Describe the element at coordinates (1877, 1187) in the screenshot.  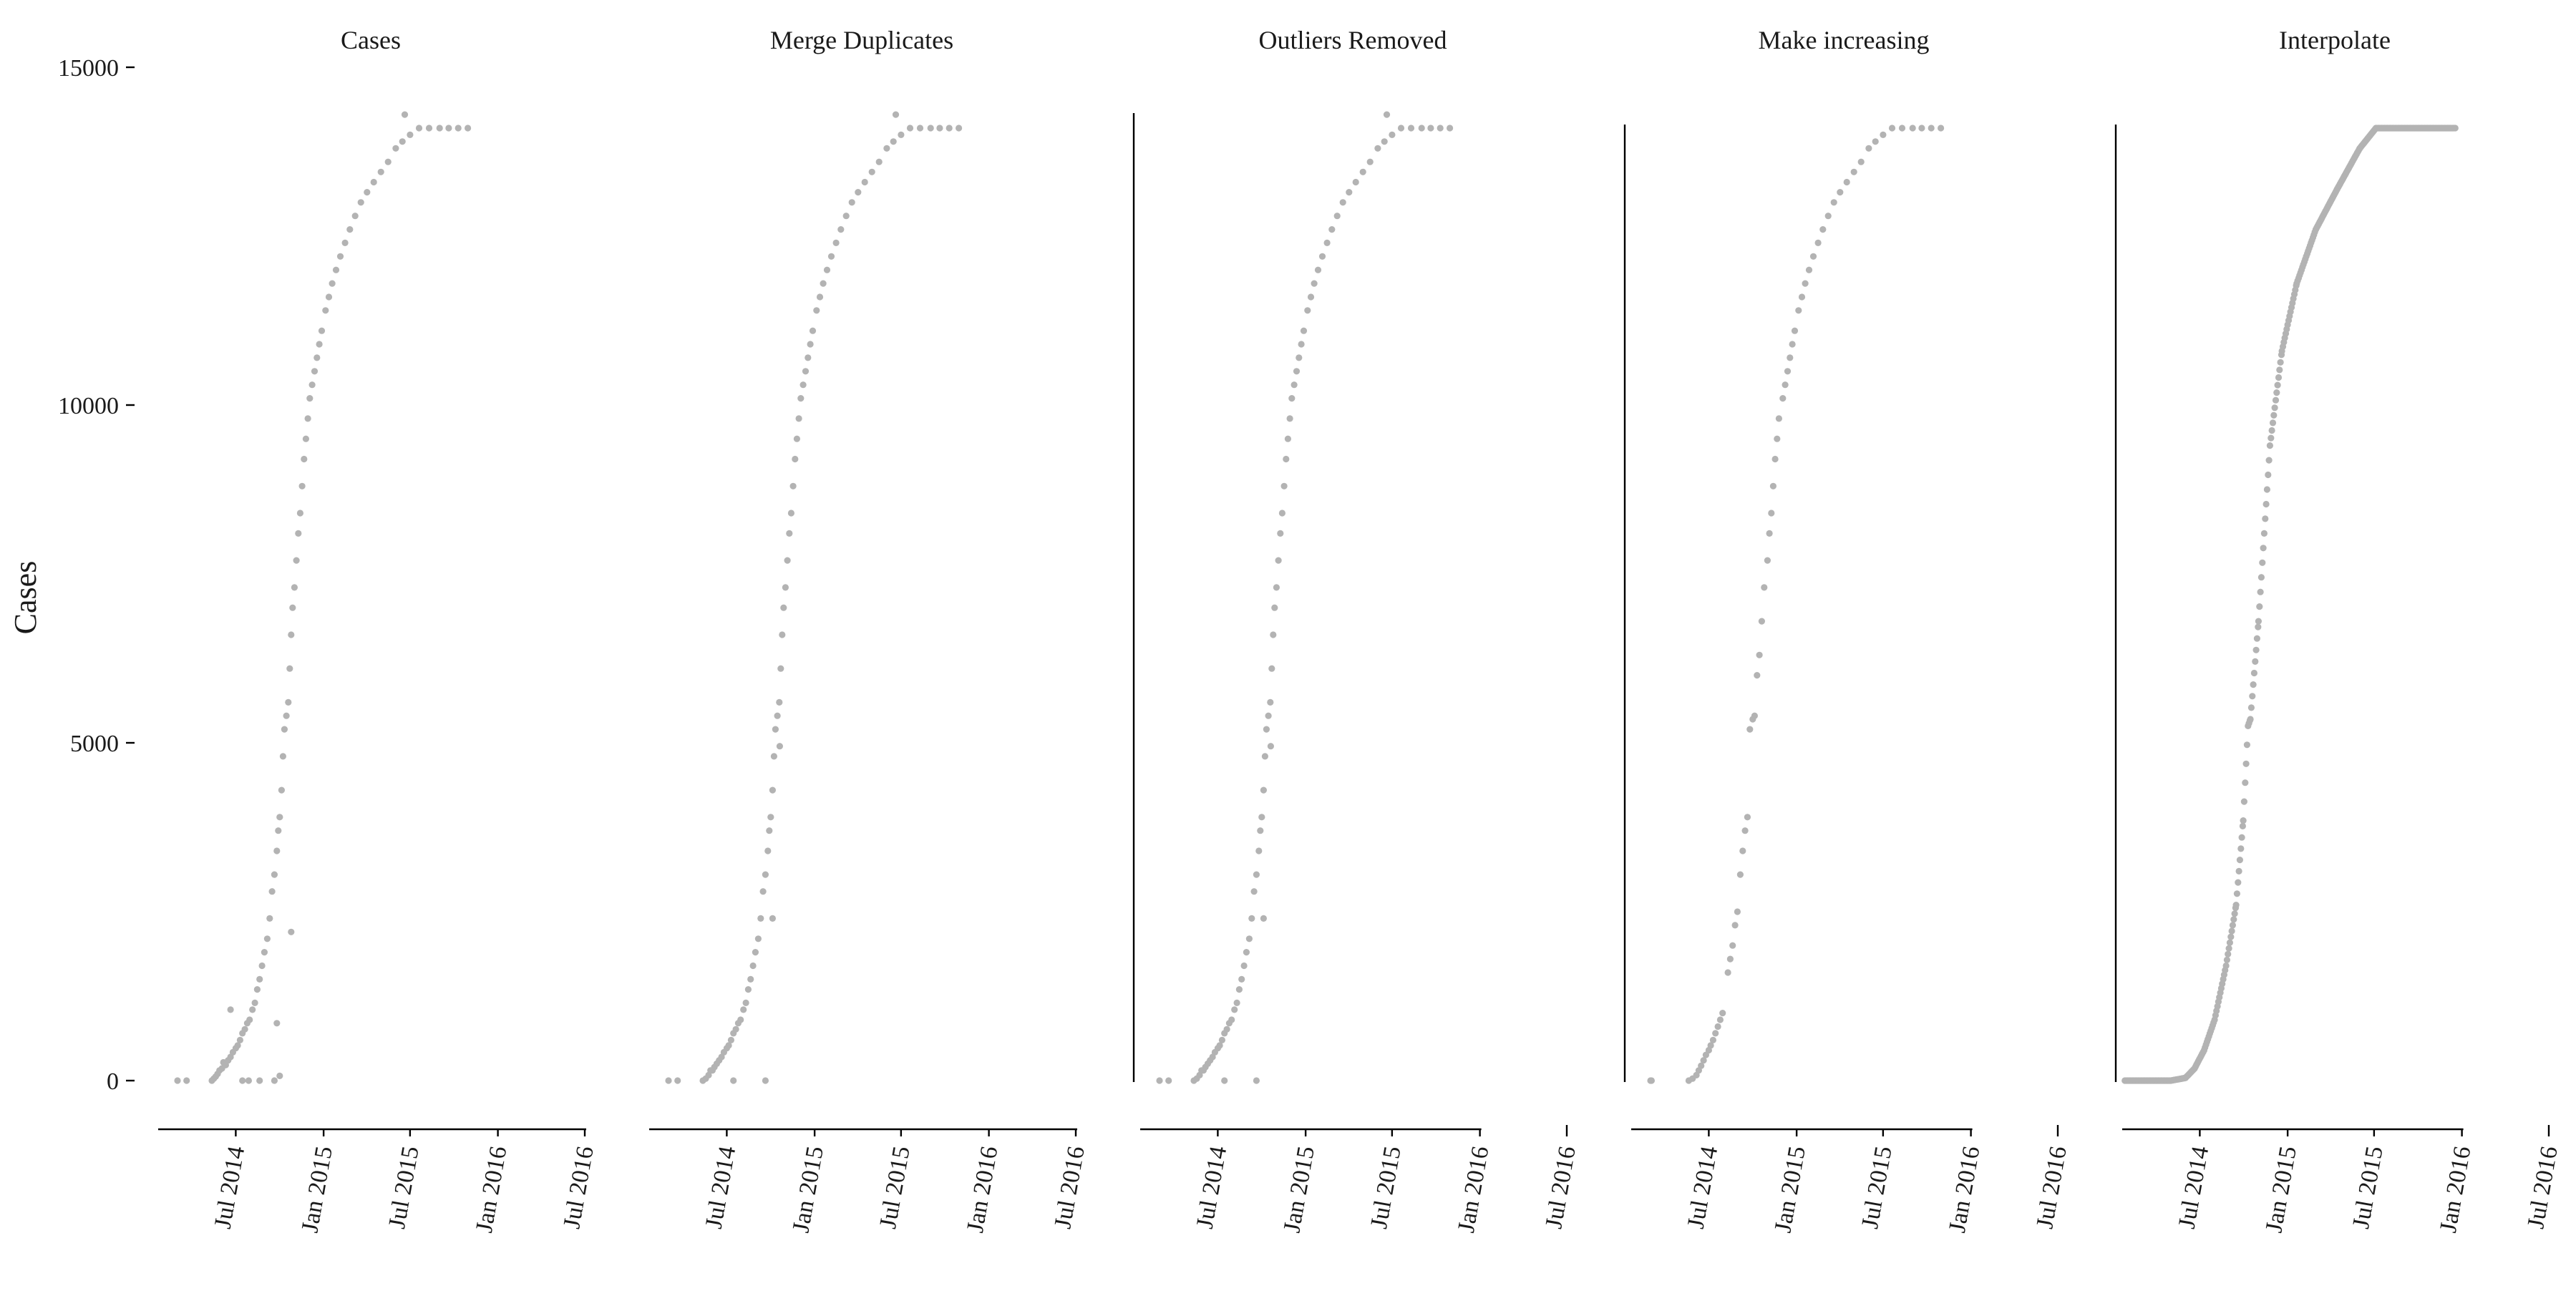
I see `x-tick-label: Jul 2015` at that location.